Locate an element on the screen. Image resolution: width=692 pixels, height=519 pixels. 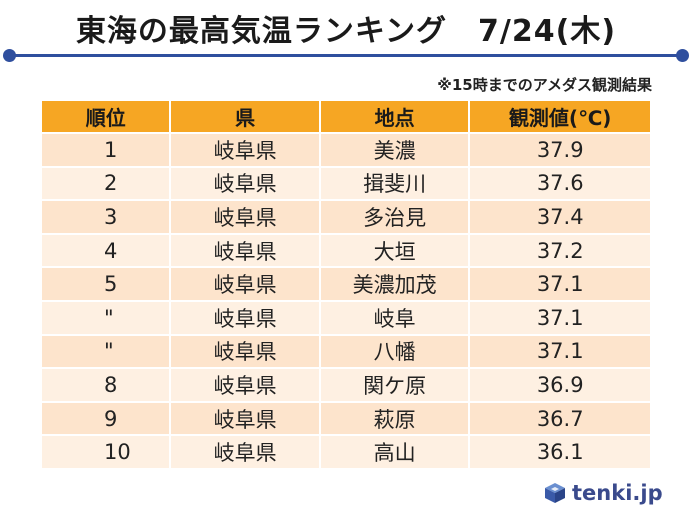
value-cell: 37.2 is located at coordinates (560, 250).